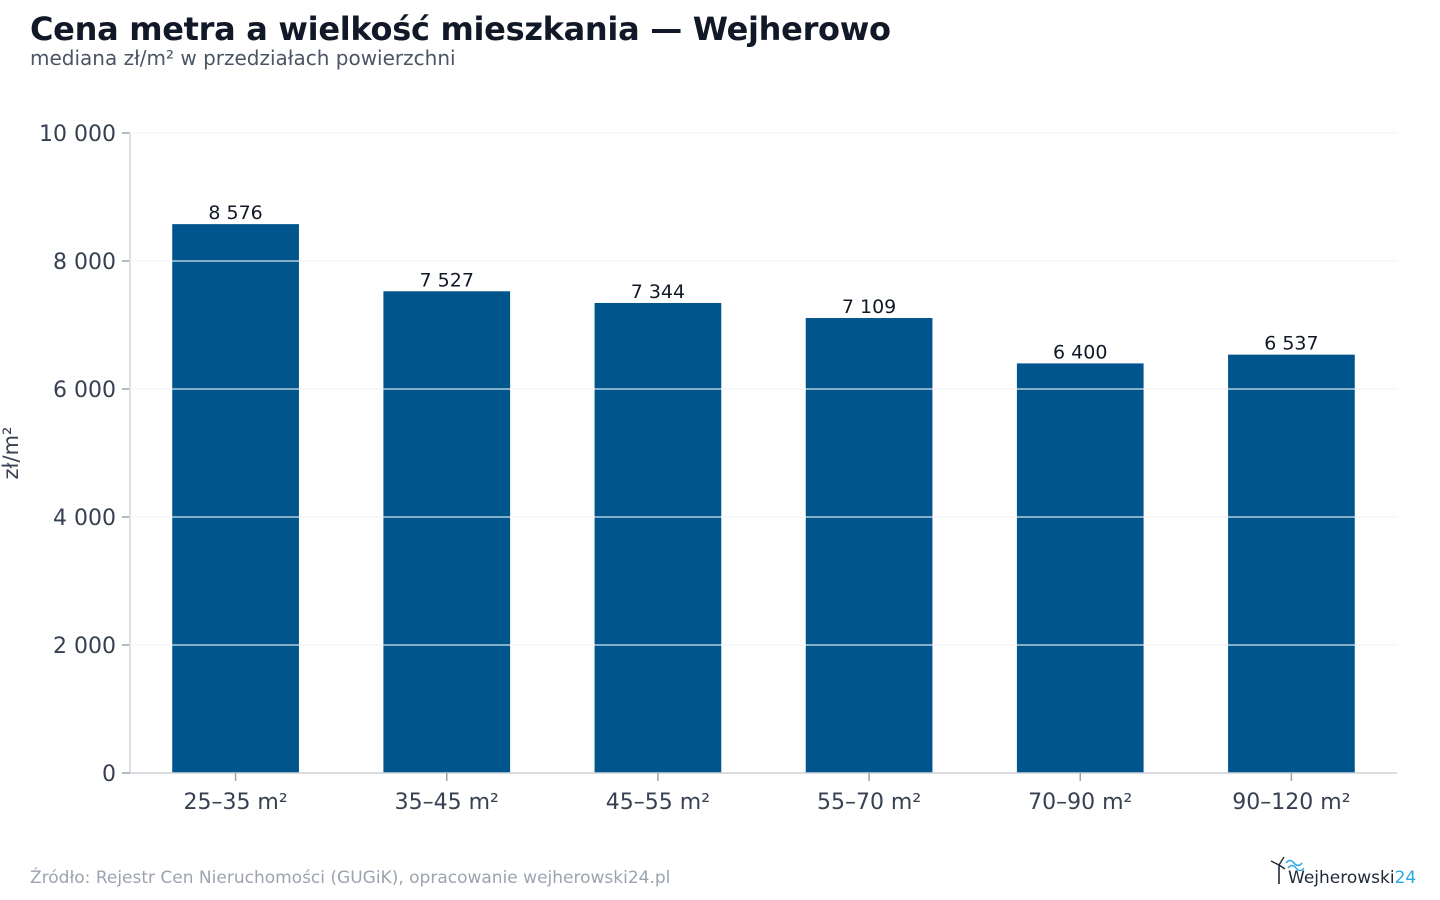 The width and height of the screenshot is (1440, 900). I want to click on y-axis-label: zł/m², so click(11, 453).